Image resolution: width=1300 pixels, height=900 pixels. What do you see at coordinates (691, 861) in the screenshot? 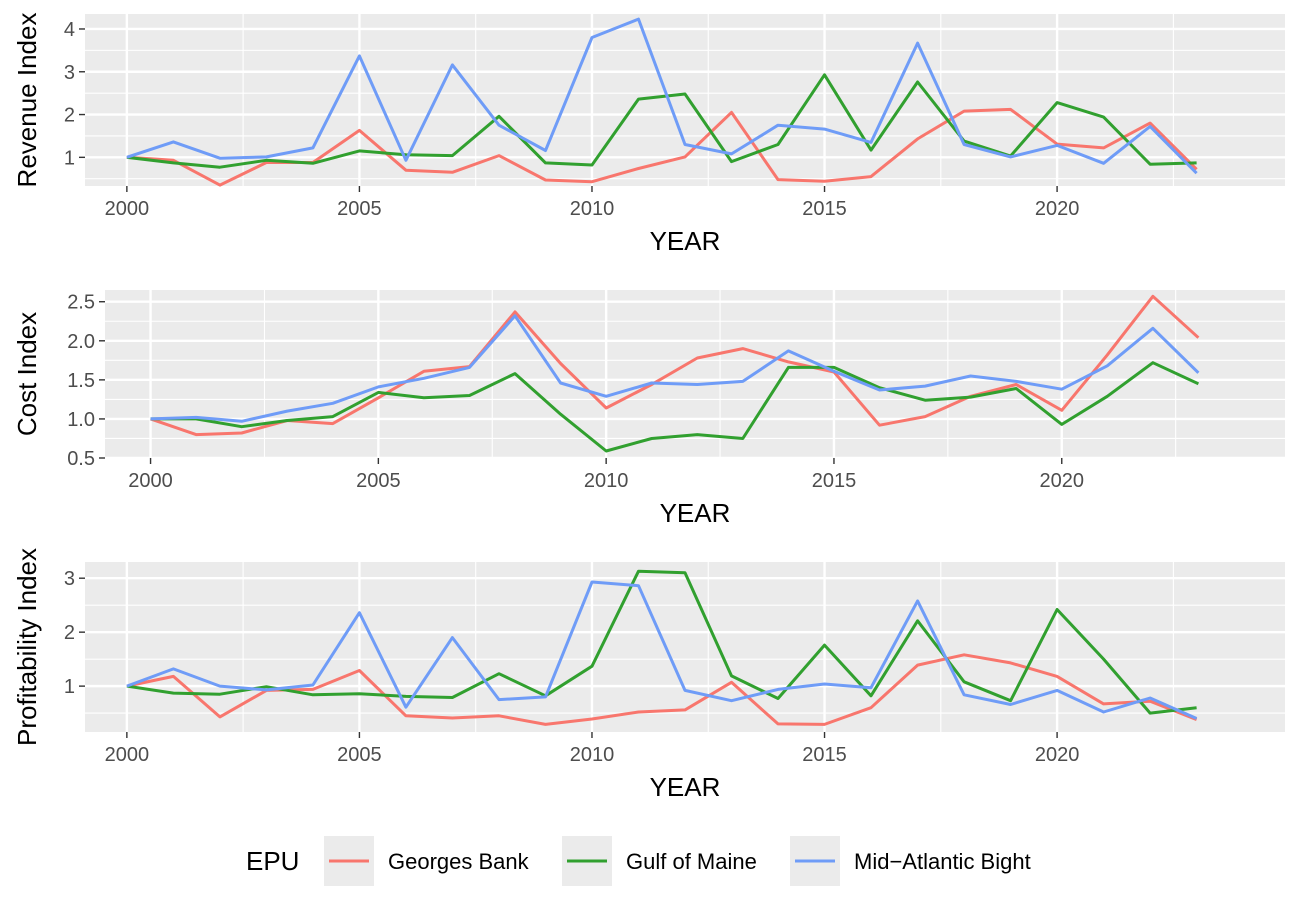
I see `legend-label: Gulf of Maine` at bounding box center [691, 861].